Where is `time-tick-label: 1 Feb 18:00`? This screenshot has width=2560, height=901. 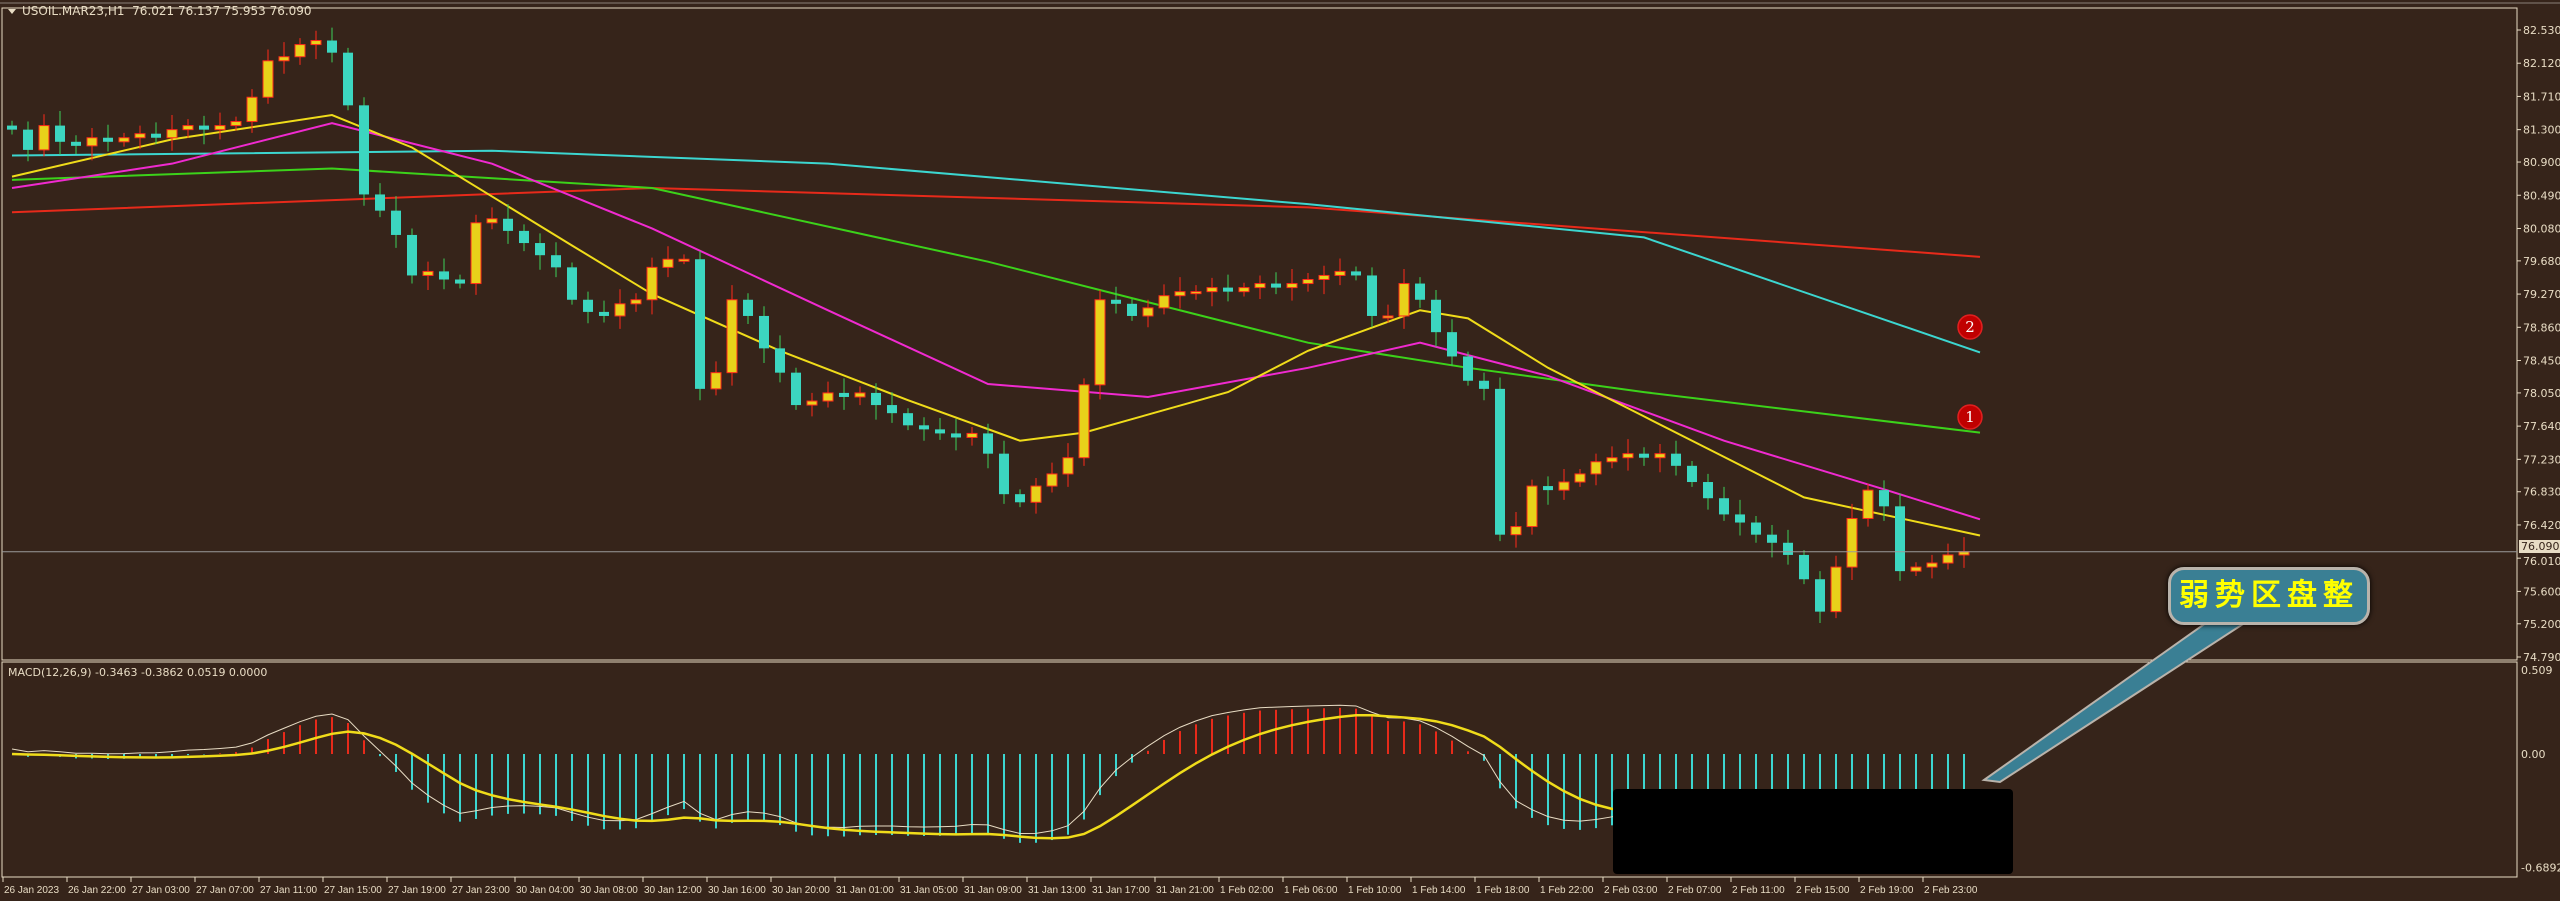
time-tick-label: 1 Feb 18:00 is located at coordinates (1503, 890).